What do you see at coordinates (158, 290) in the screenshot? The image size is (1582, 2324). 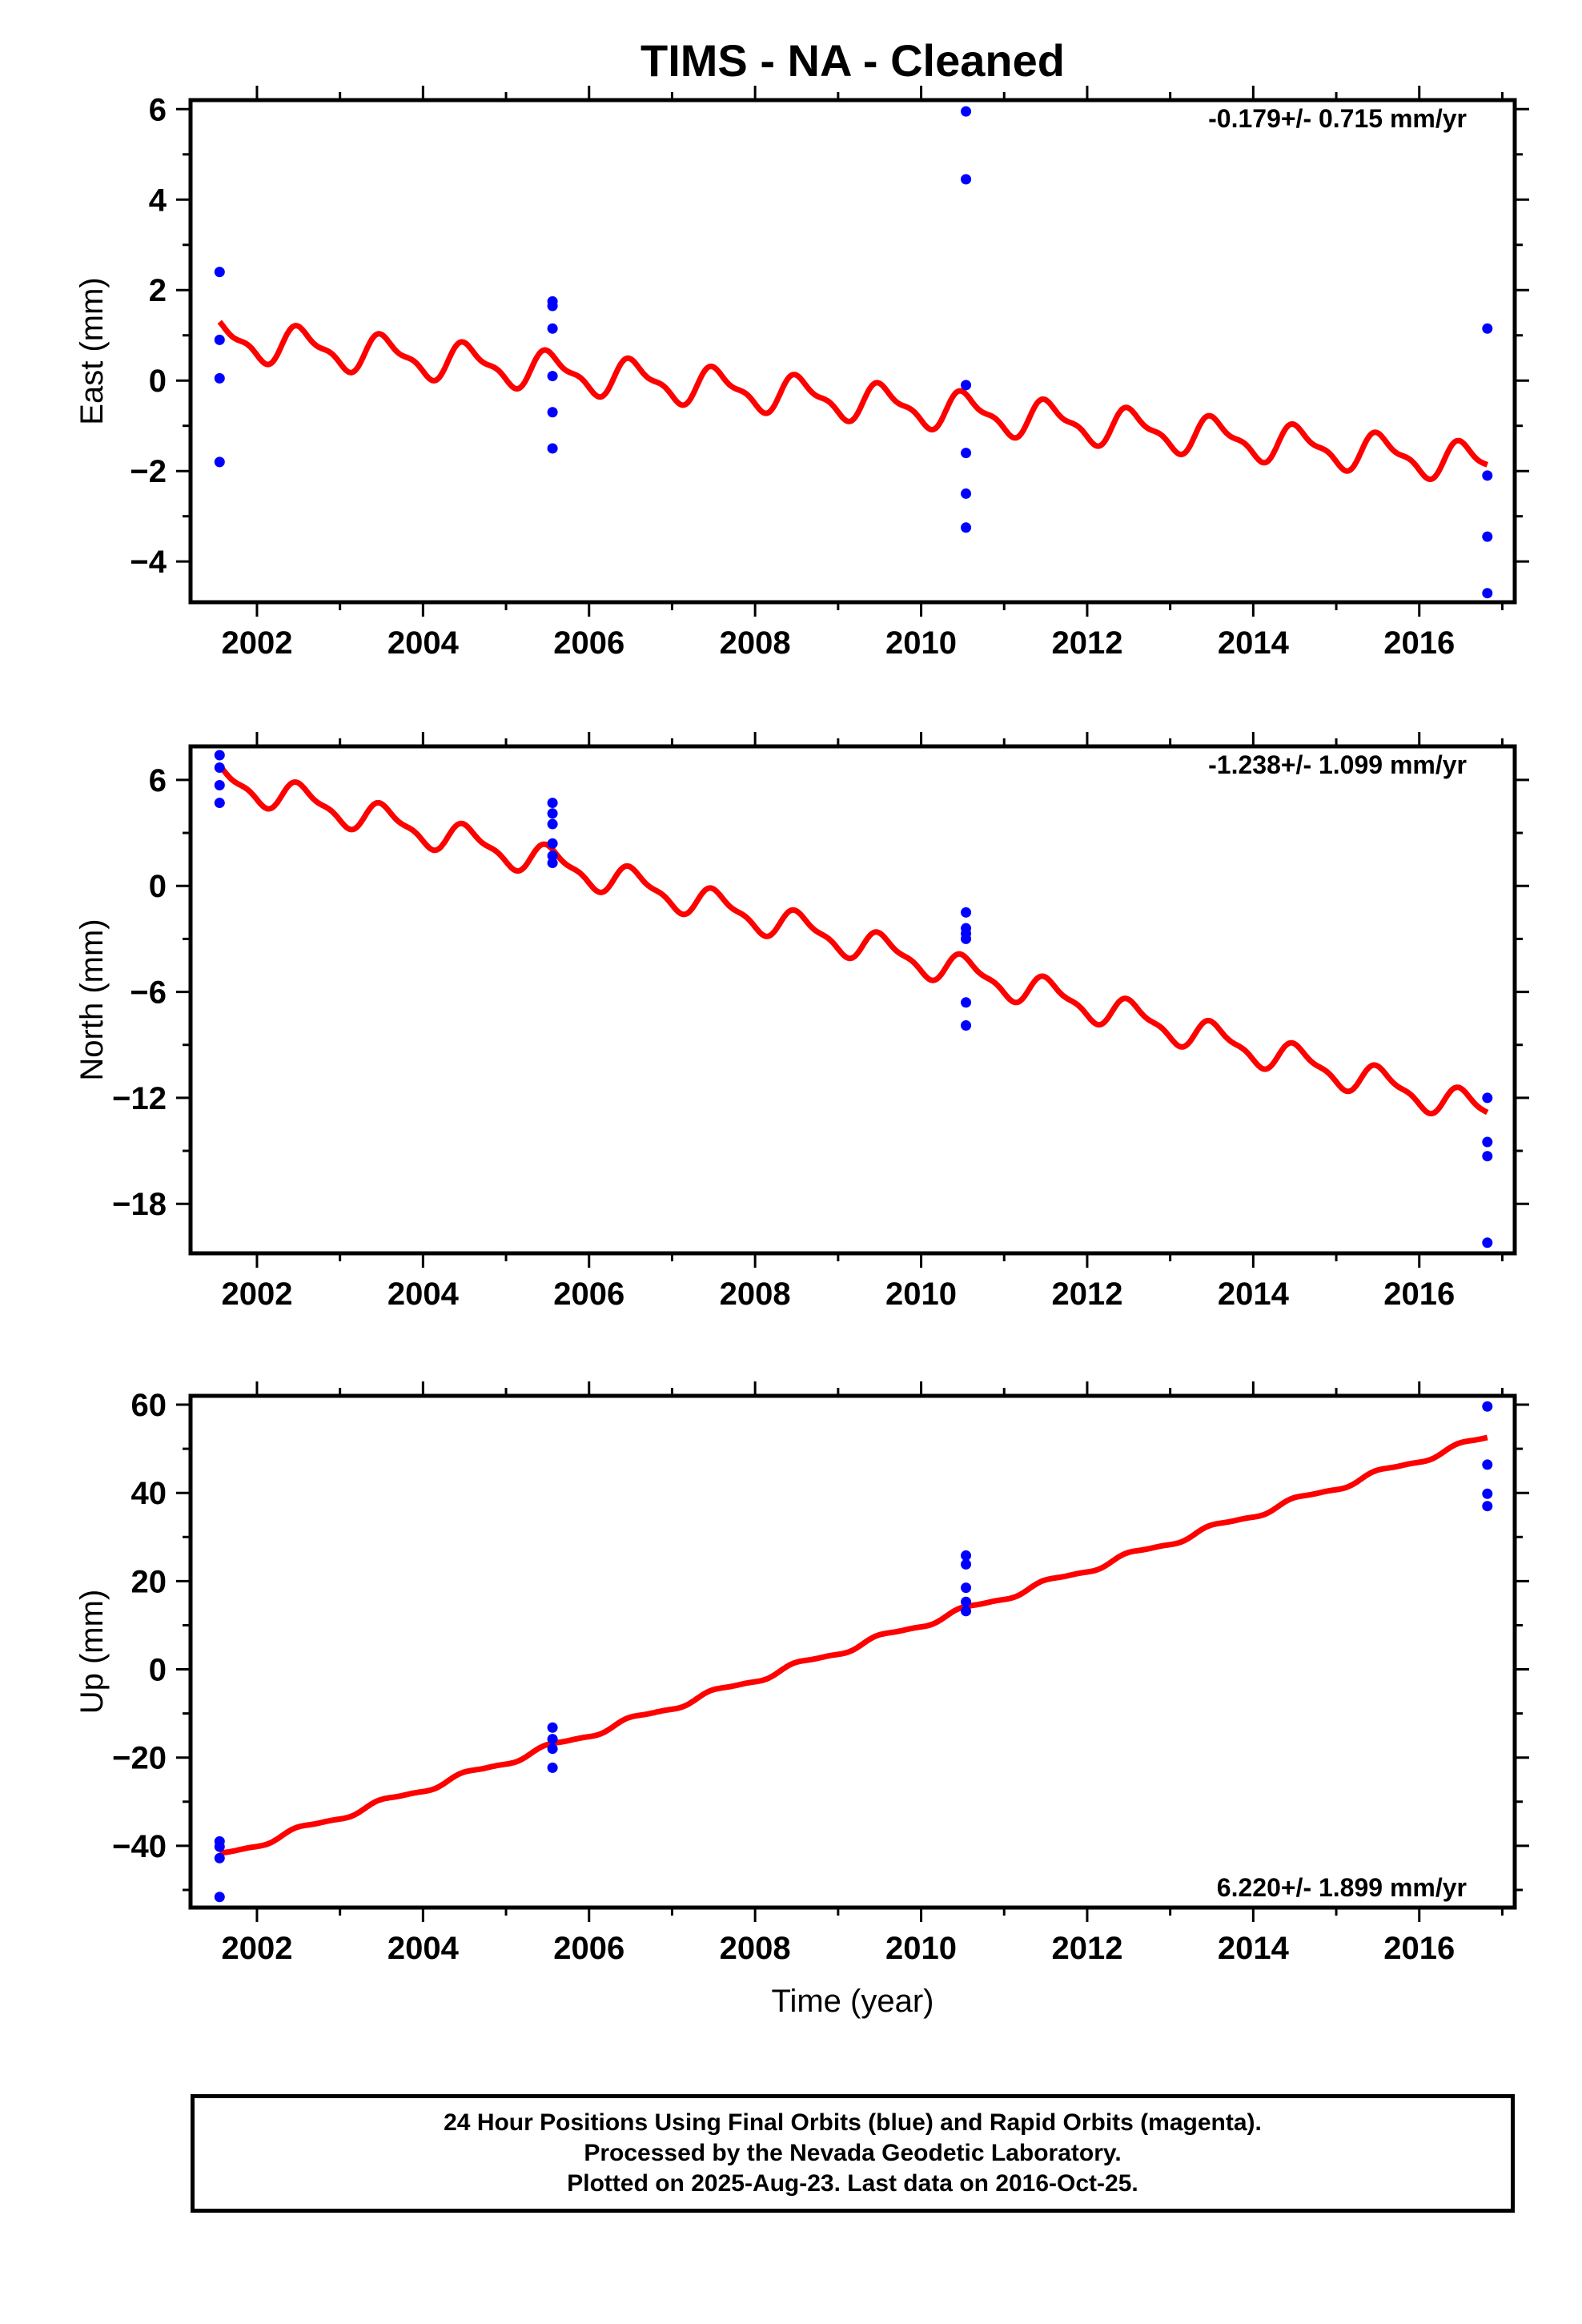 I see `y-tick-label: 2` at bounding box center [158, 290].